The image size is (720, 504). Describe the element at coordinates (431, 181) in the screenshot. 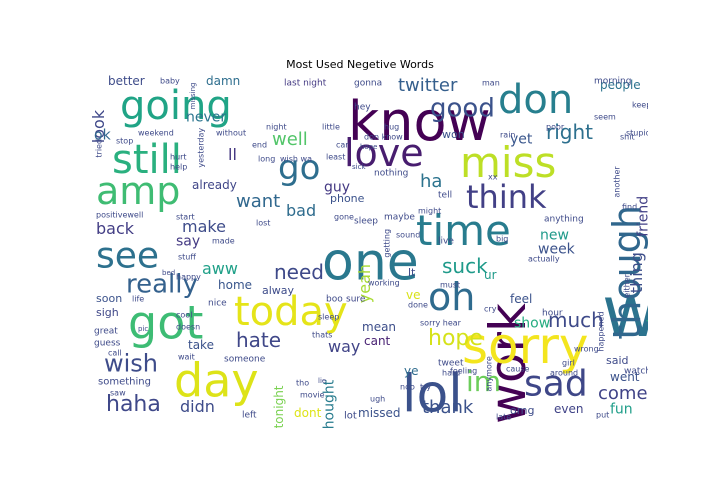

I see `word-ha: ha` at that location.